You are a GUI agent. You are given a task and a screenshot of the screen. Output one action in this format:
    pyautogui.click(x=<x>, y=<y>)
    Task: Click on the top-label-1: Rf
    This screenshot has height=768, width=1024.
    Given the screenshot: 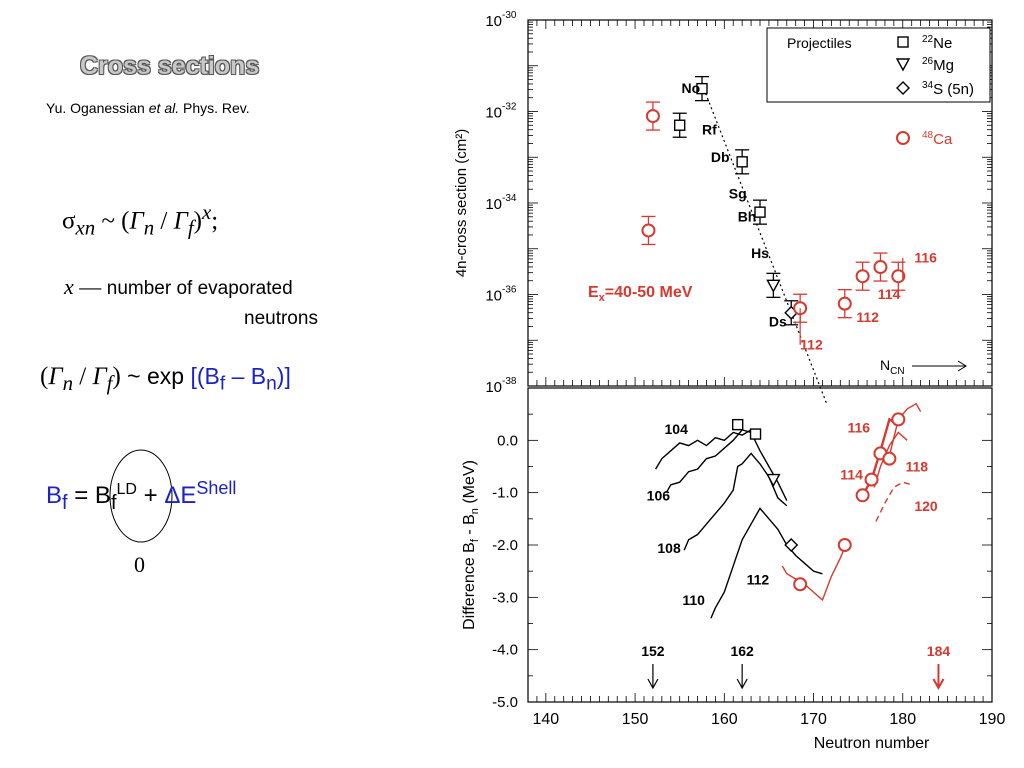 What is the action you would take?
    pyautogui.click(x=709, y=129)
    